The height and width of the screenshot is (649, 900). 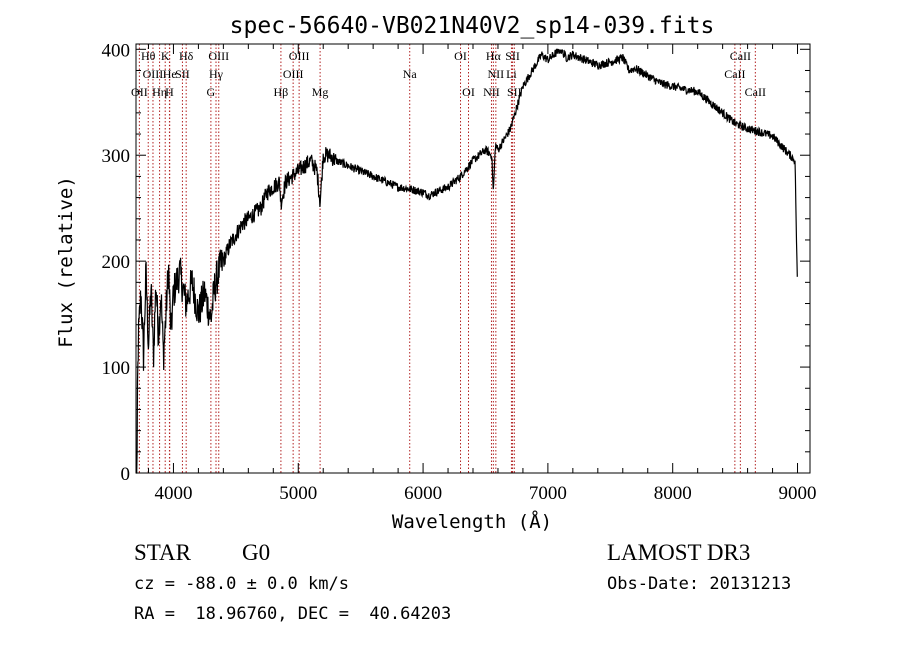 What do you see at coordinates (126, 474) in the screenshot?
I see `y-tick-label-0: 0` at bounding box center [126, 474].